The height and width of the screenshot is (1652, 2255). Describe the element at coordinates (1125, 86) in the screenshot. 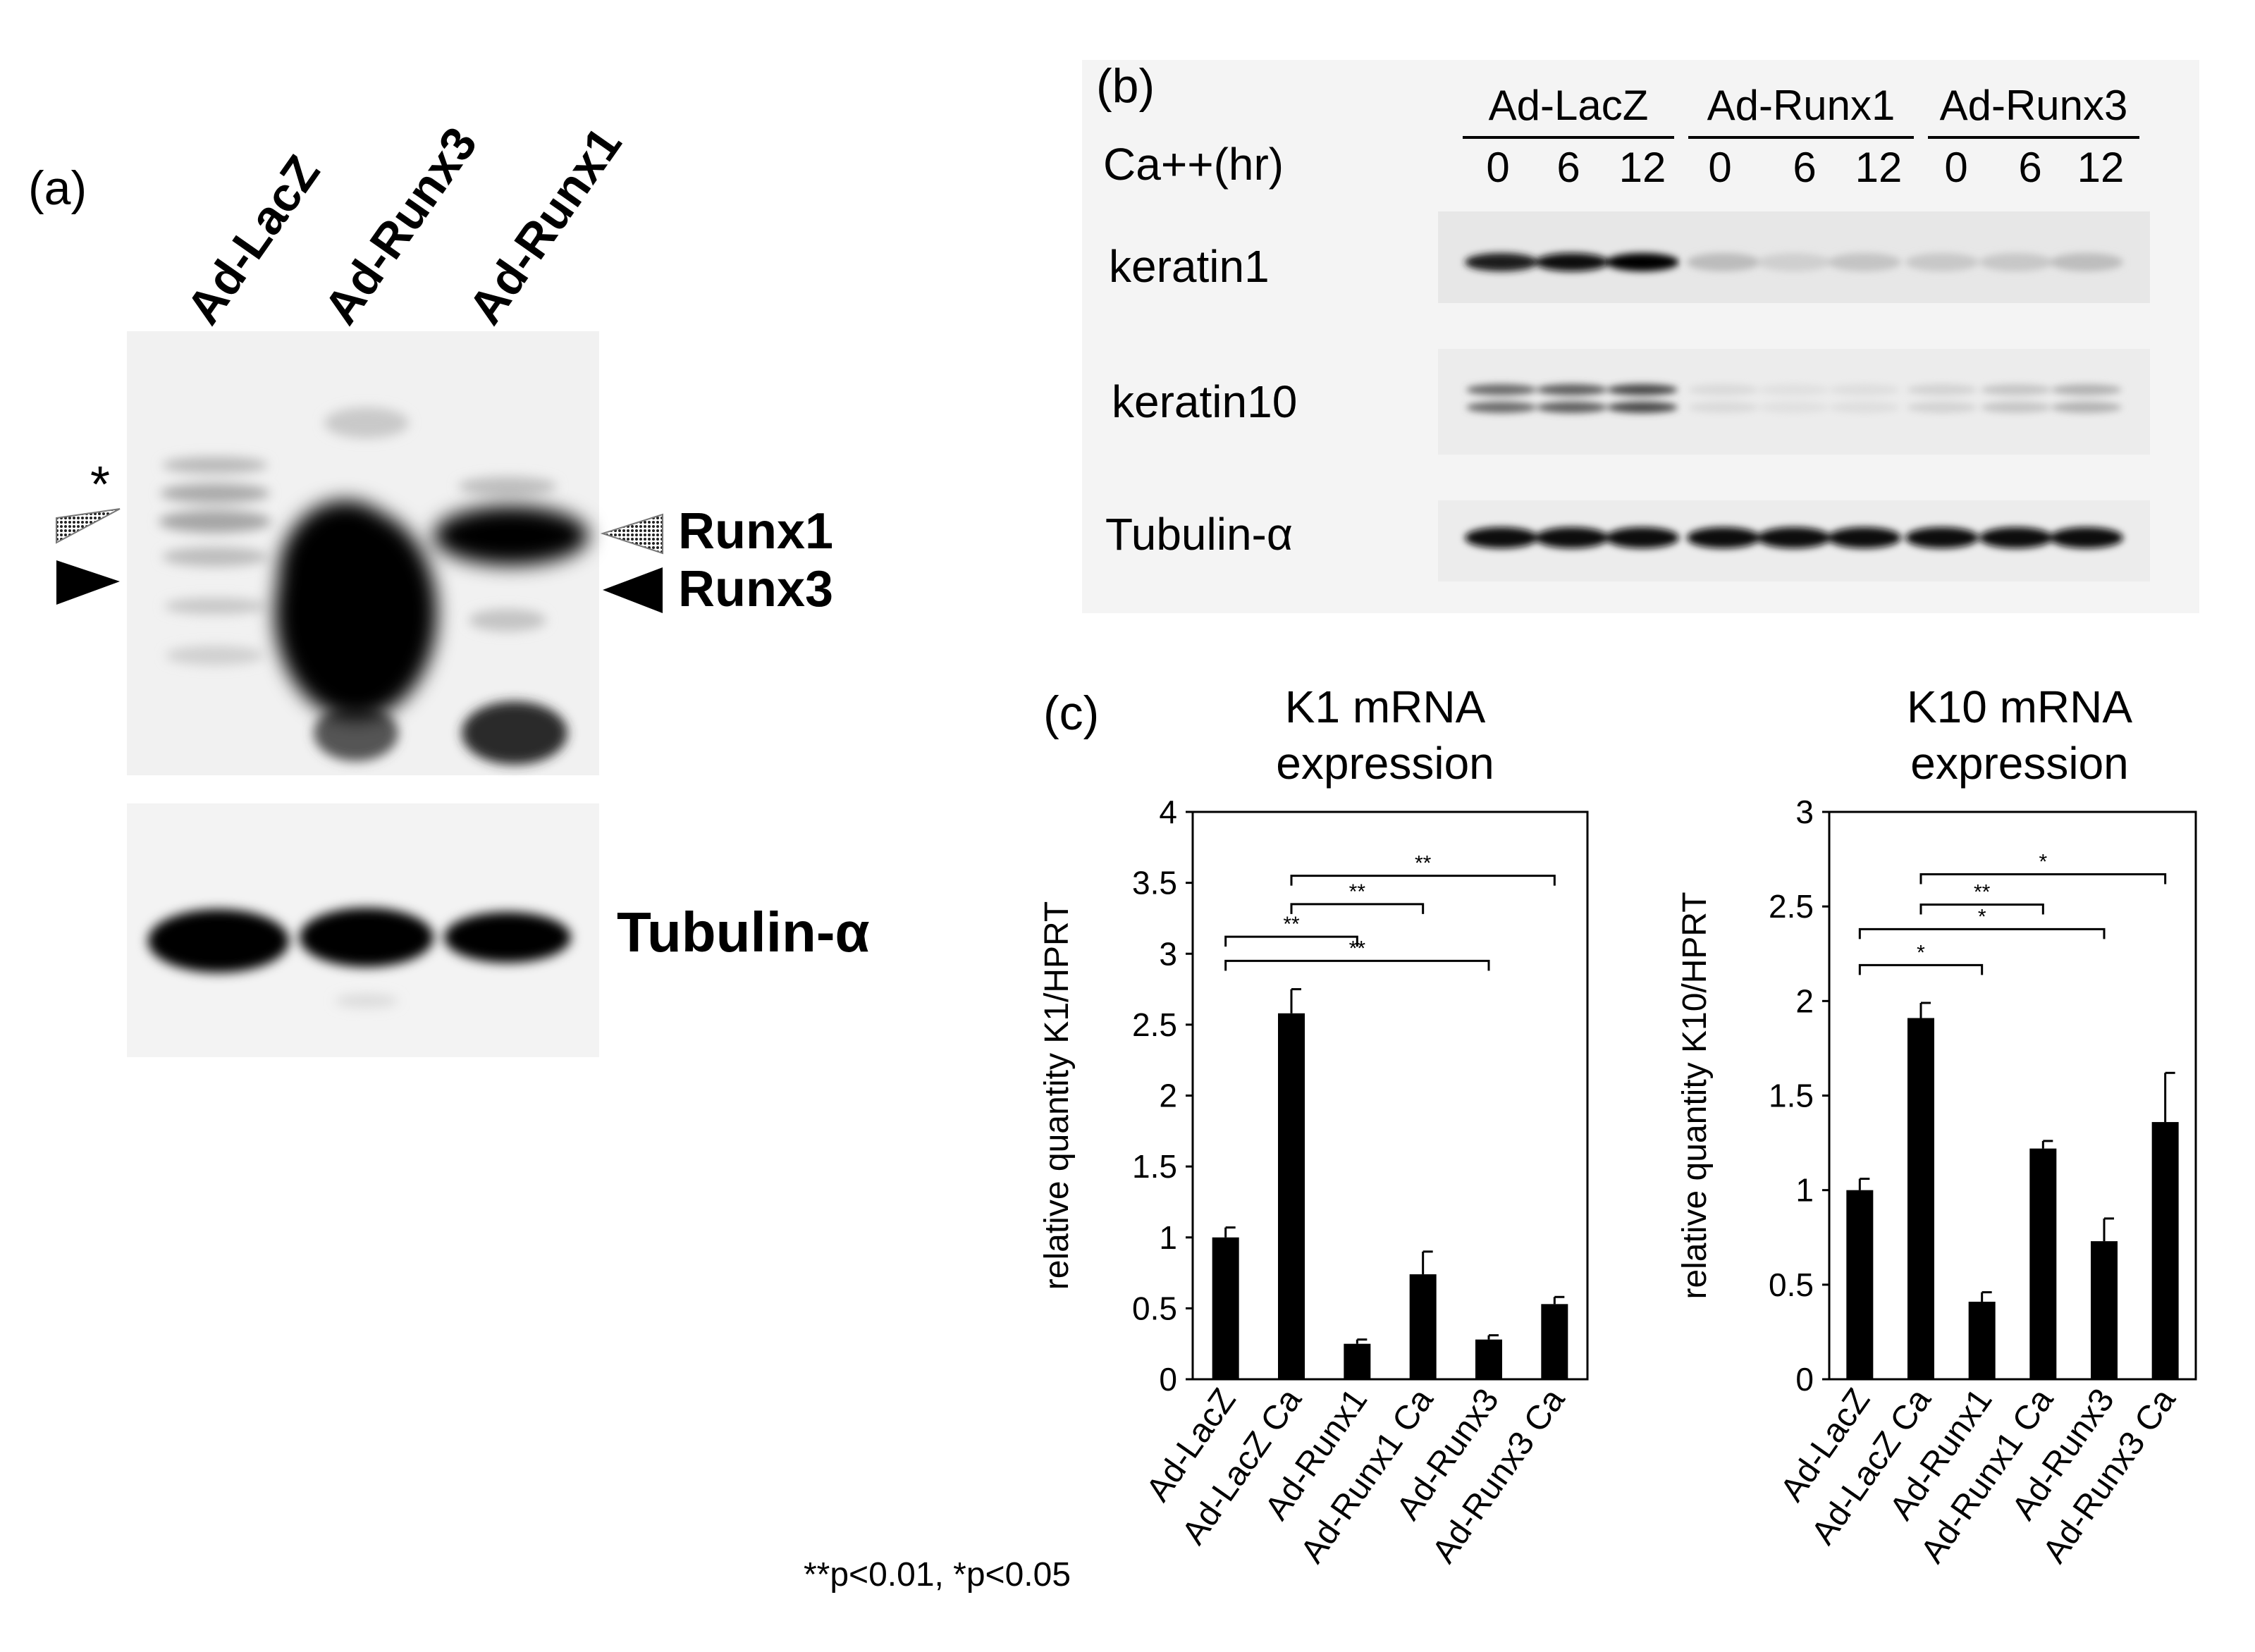

I see `panel-b-letter: (b)` at that location.